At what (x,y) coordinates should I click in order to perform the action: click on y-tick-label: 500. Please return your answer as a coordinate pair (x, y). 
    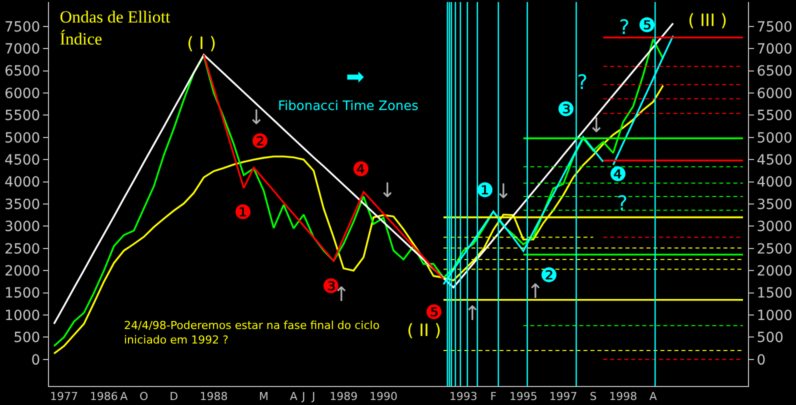
    Looking at the image, I should click on (26, 338).